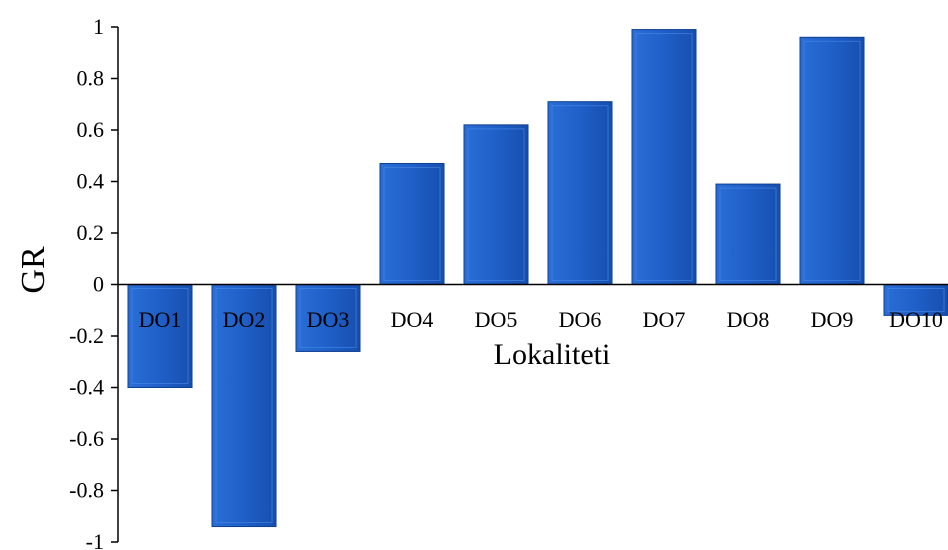 This screenshot has width=948, height=550. Describe the element at coordinates (86, 387) in the screenshot. I see `y-tick-label: -0.4` at that location.